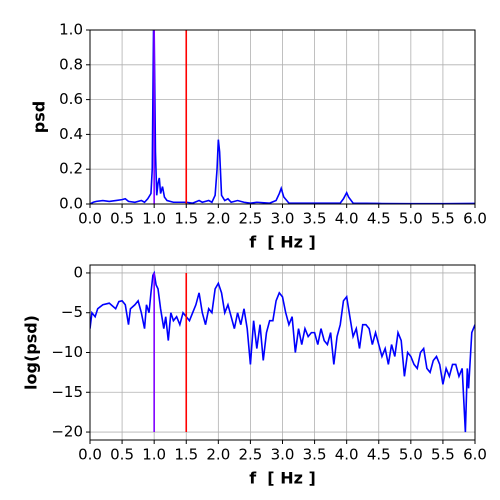  Describe the element at coordinates (71, 204) in the screenshot. I see `y-tick-label: 0.0` at that location.